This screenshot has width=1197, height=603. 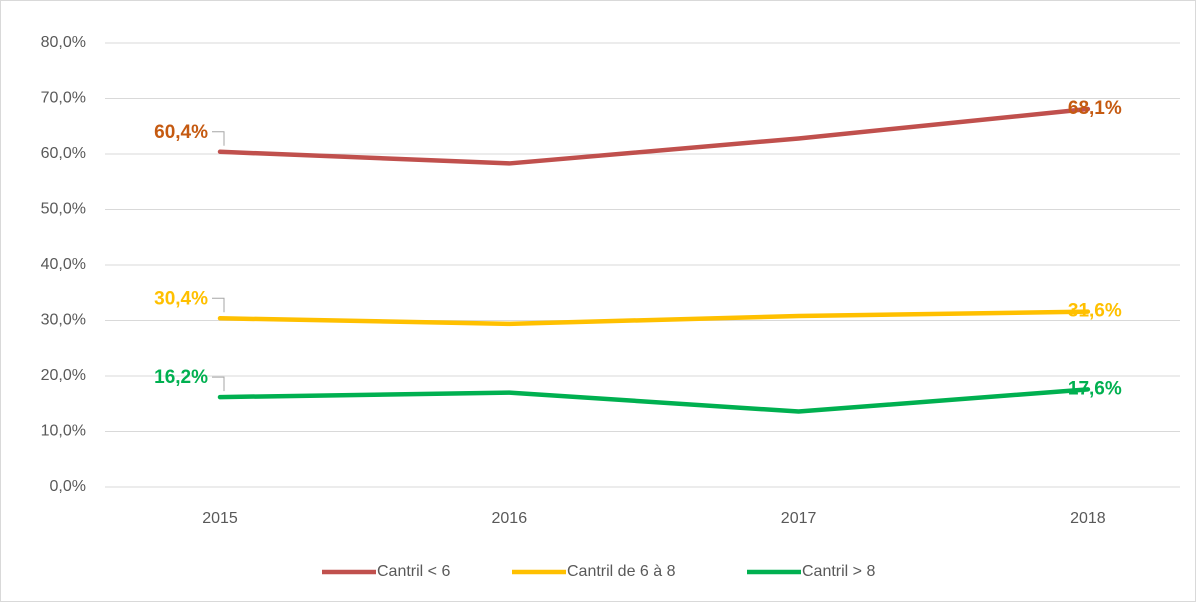 What do you see at coordinates (68, 486) in the screenshot?
I see `y-tick-label: 0,0%` at bounding box center [68, 486].